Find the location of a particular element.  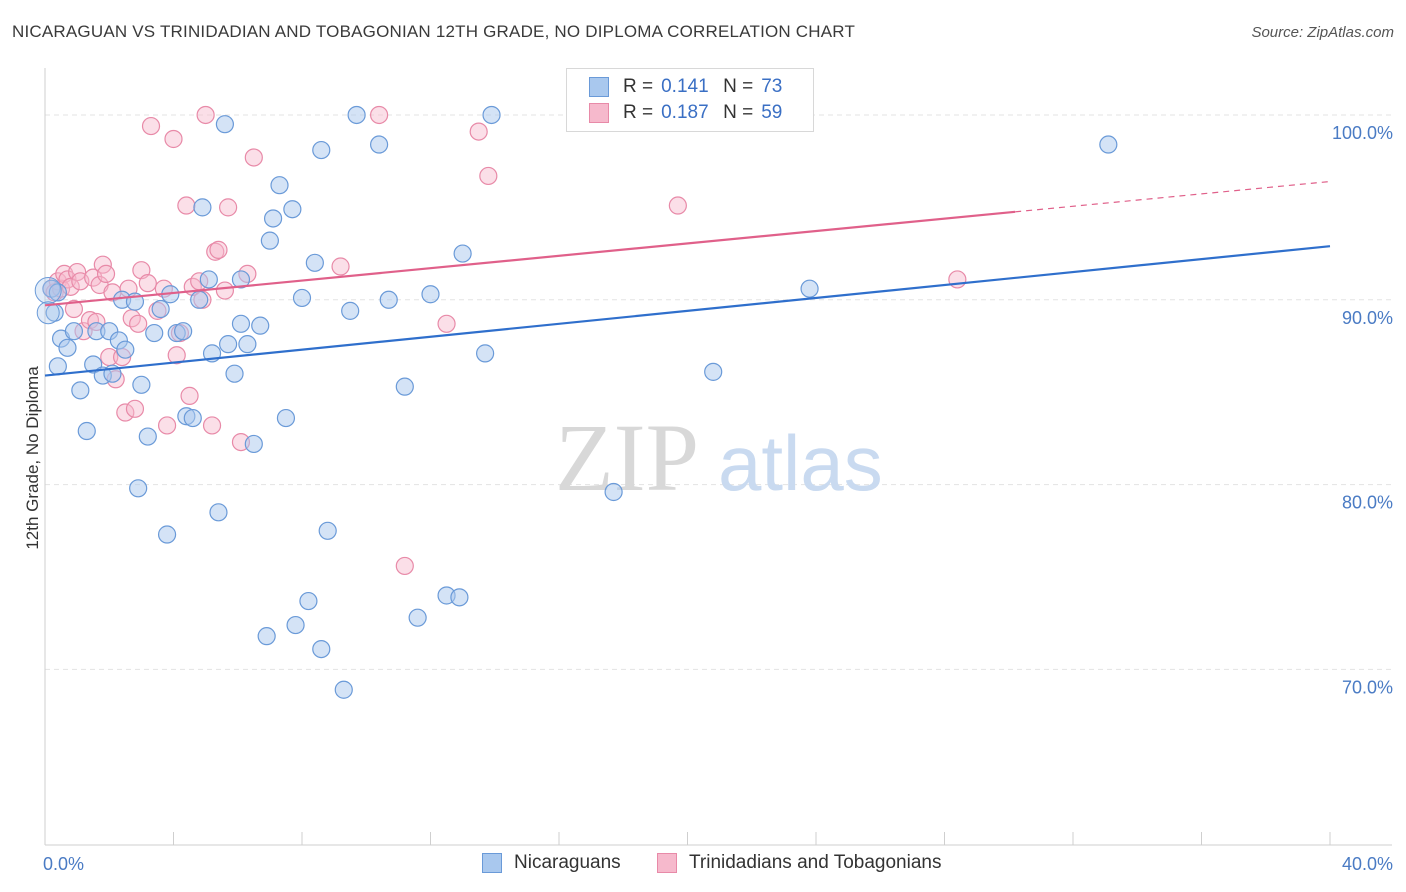

legend-row-trinidadians: R = 0.187 N = 59 is located at coordinates (685, 113).